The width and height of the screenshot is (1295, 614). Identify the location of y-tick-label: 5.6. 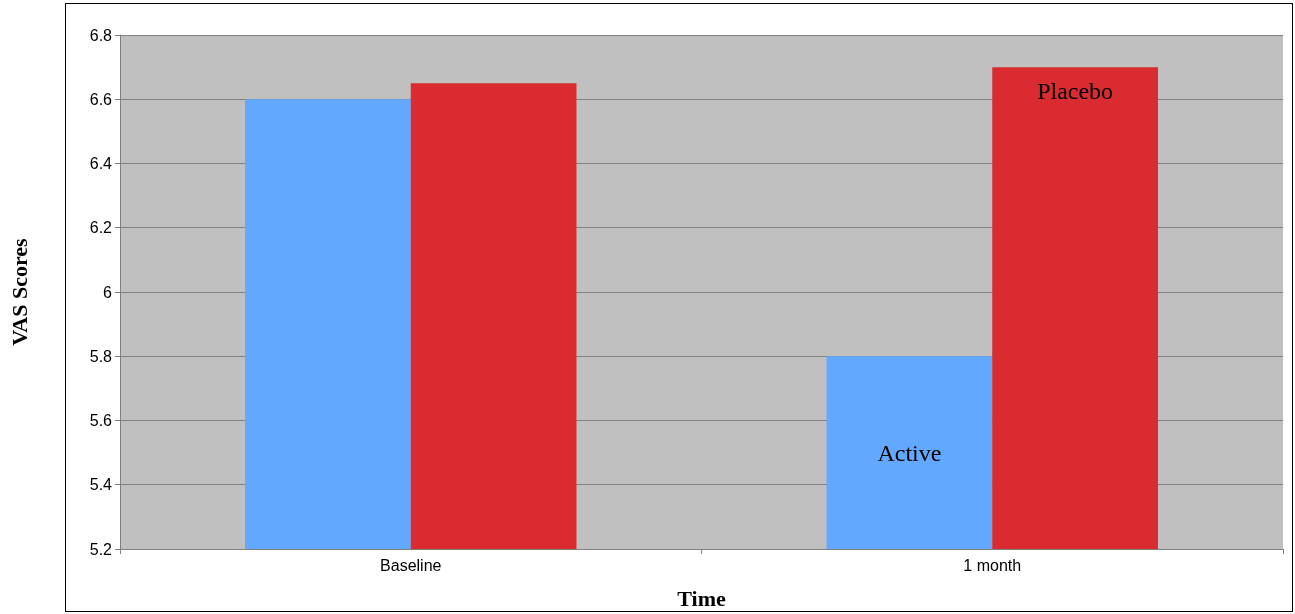
(101, 420).